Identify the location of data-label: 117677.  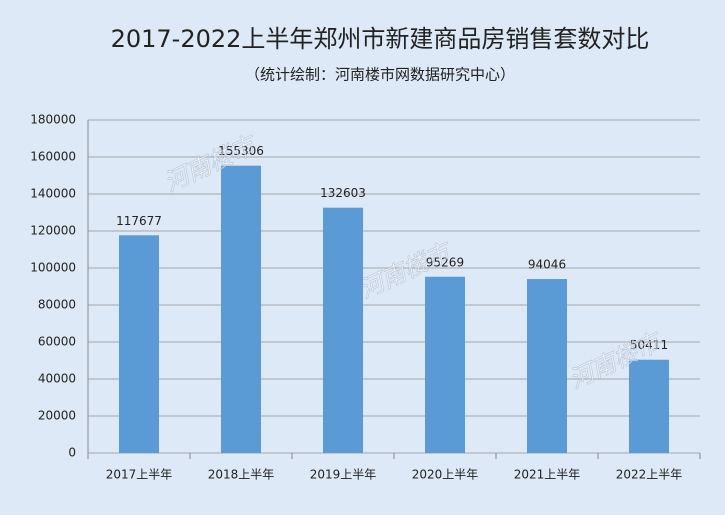
(139, 221).